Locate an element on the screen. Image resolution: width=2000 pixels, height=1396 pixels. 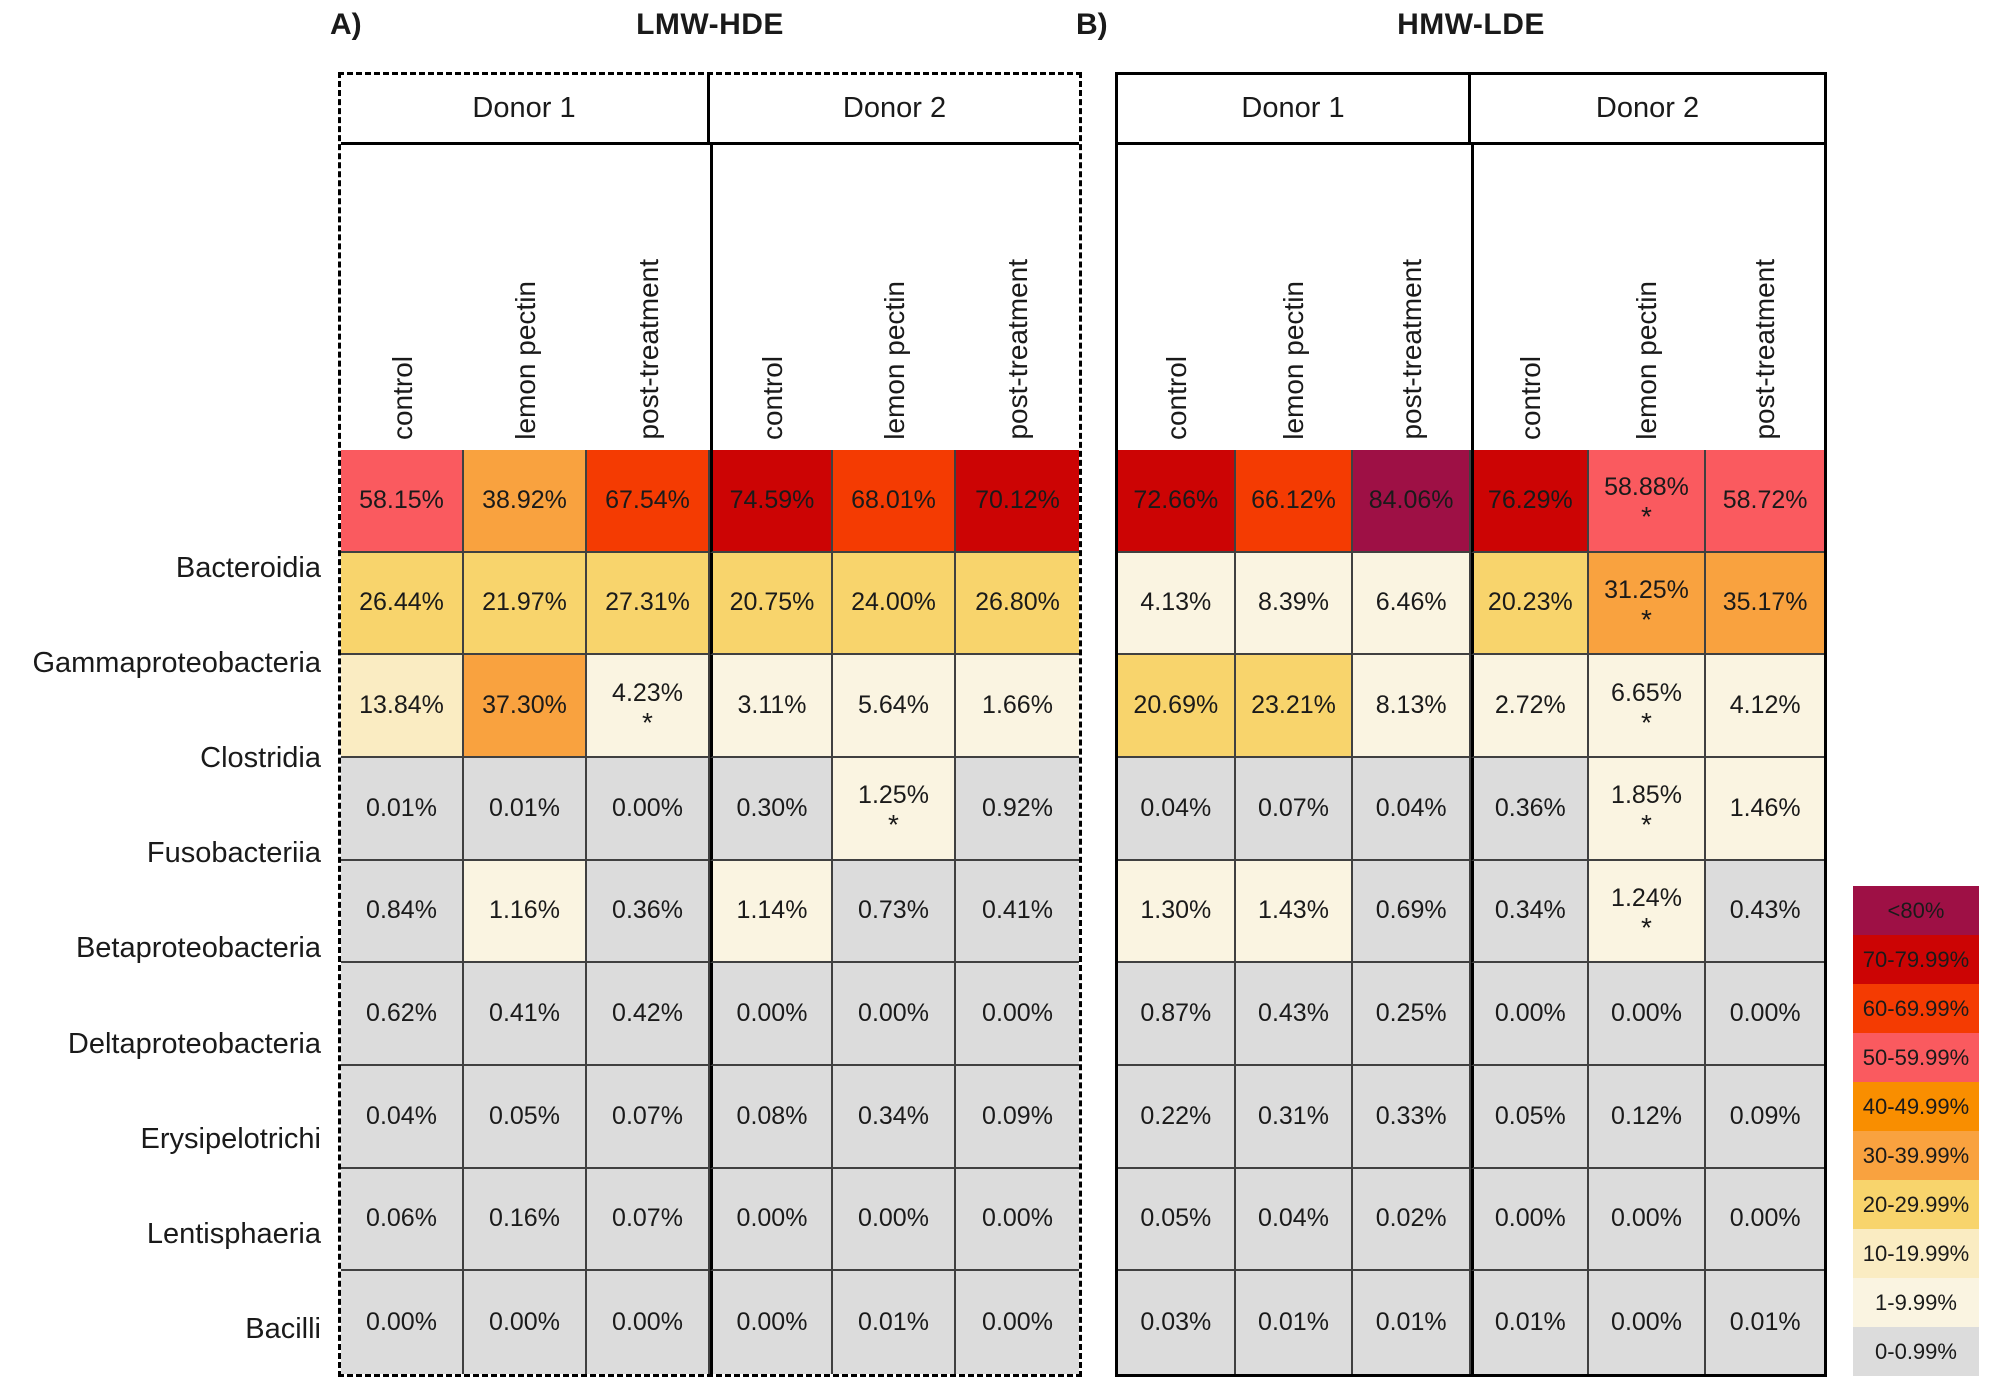
cell-value: 58.72% is located at coordinates (1765, 499).